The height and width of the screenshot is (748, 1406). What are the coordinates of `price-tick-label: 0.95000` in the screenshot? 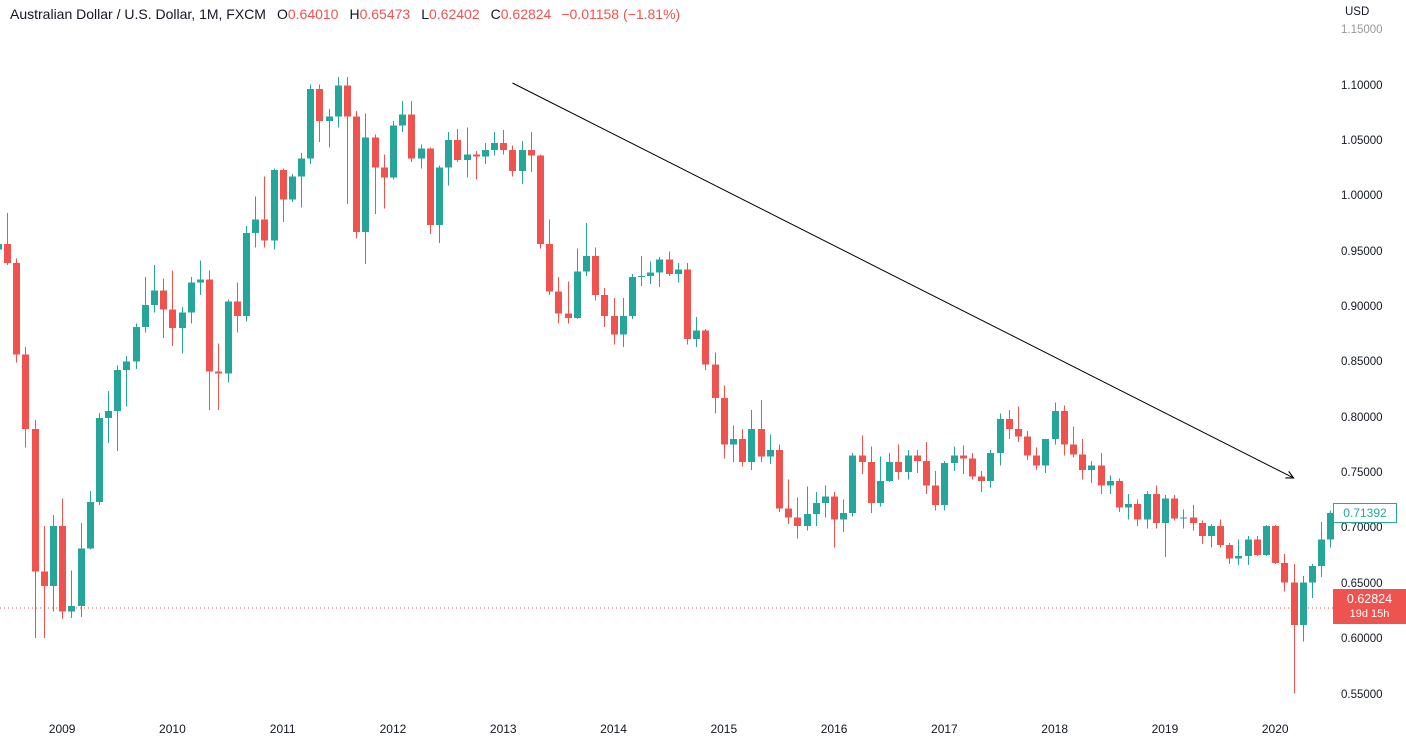 It's located at (1362, 251).